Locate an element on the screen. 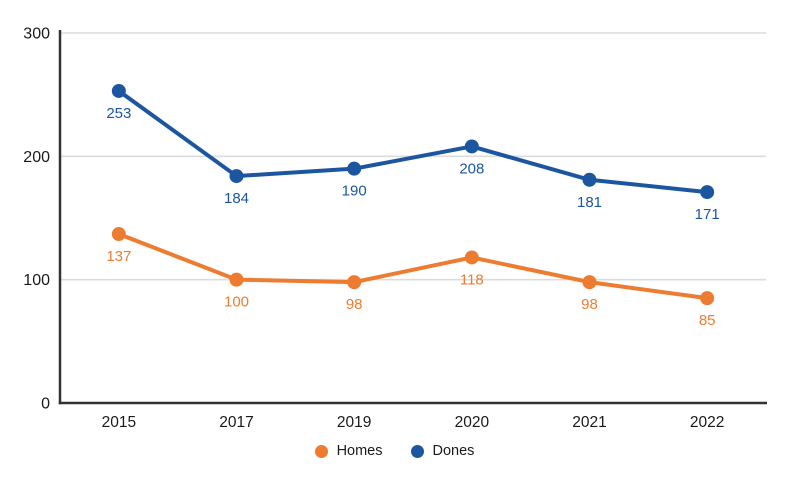 The width and height of the screenshot is (789, 488). dones-data-label: 171 is located at coordinates (707, 214).